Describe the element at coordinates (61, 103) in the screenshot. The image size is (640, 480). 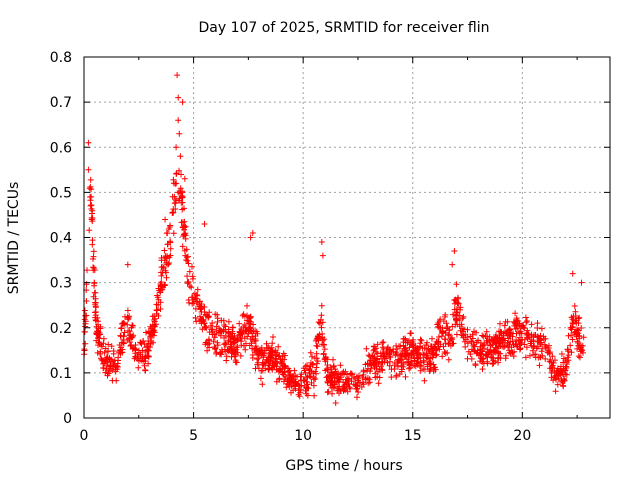
I see `y-tick-label: 0.7` at that location.